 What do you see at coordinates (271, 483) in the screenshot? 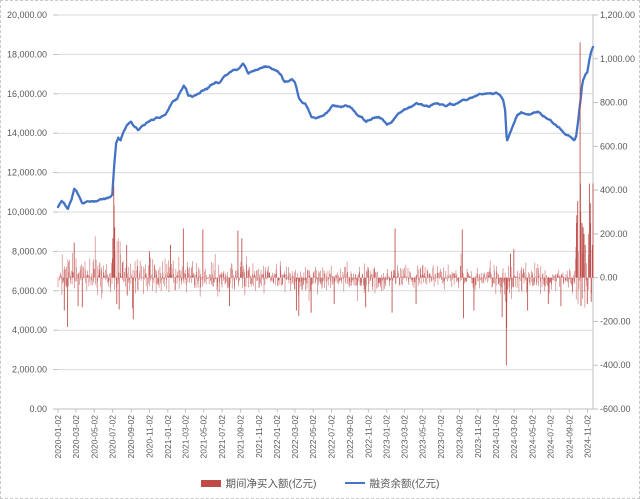
I see `legend-label-net-buy: 期间净买入额(亿元)` at bounding box center [271, 483].